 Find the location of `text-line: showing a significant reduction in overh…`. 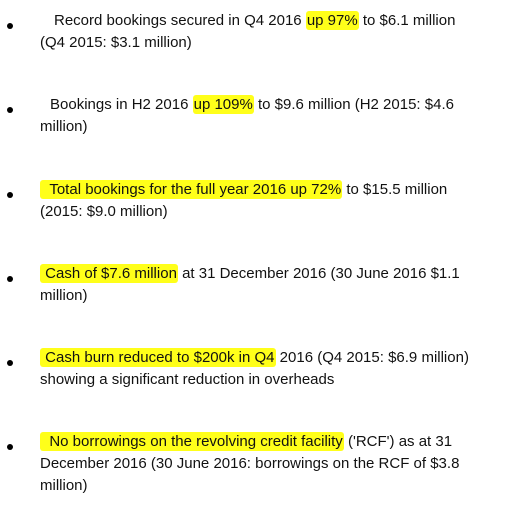

text-line: showing a significant reduction in overh… is located at coordinates (187, 379).